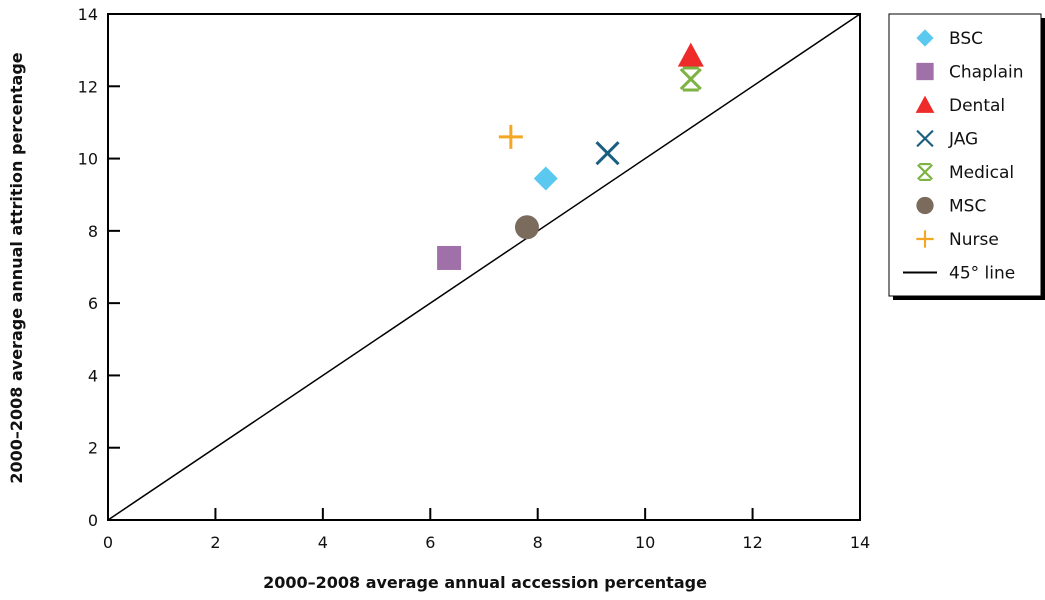 The image size is (1045, 600). What do you see at coordinates (88, 86) in the screenshot?
I see `y-tick-label-12: 12` at bounding box center [88, 86].